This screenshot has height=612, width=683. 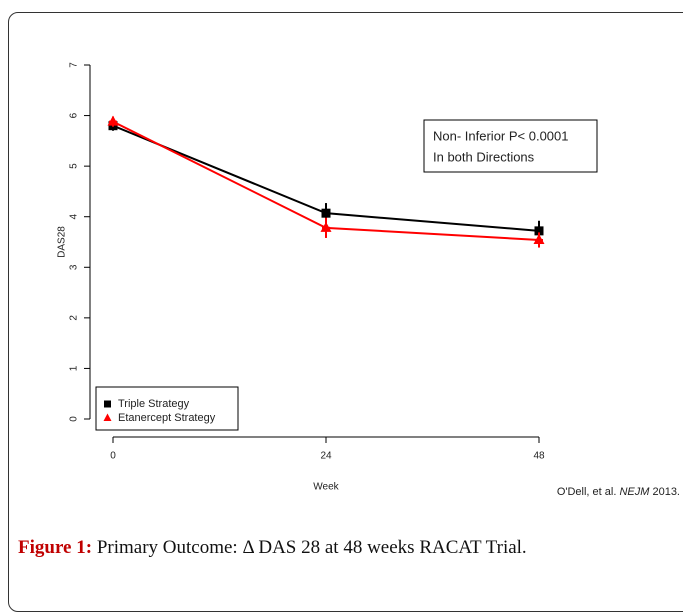 I want to click on source-author: O'Dell, et al., so click(x=588, y=492).